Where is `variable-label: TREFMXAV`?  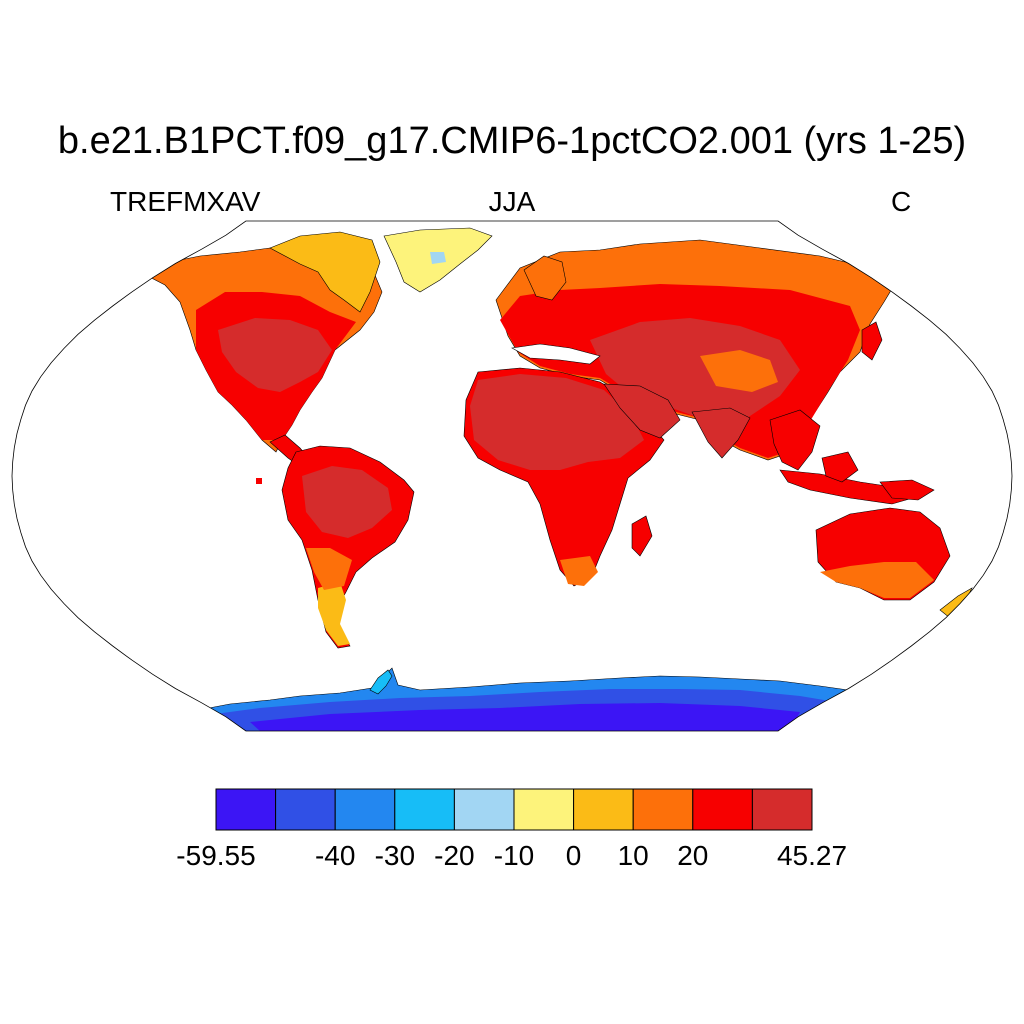
variable-label: TREFMXAV is located at coordinates (185, 201).